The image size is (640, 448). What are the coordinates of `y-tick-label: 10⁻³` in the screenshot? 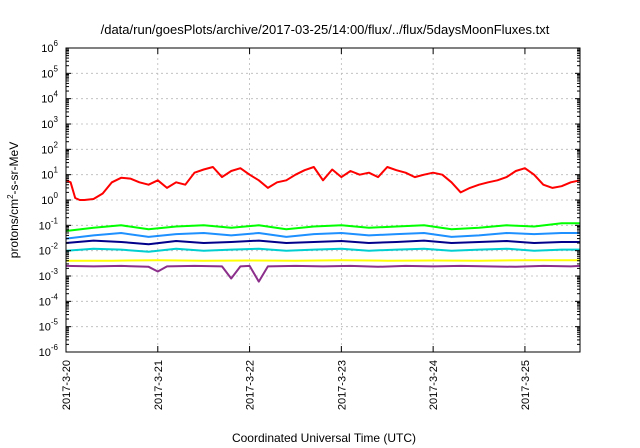 It's located at (49, 275).